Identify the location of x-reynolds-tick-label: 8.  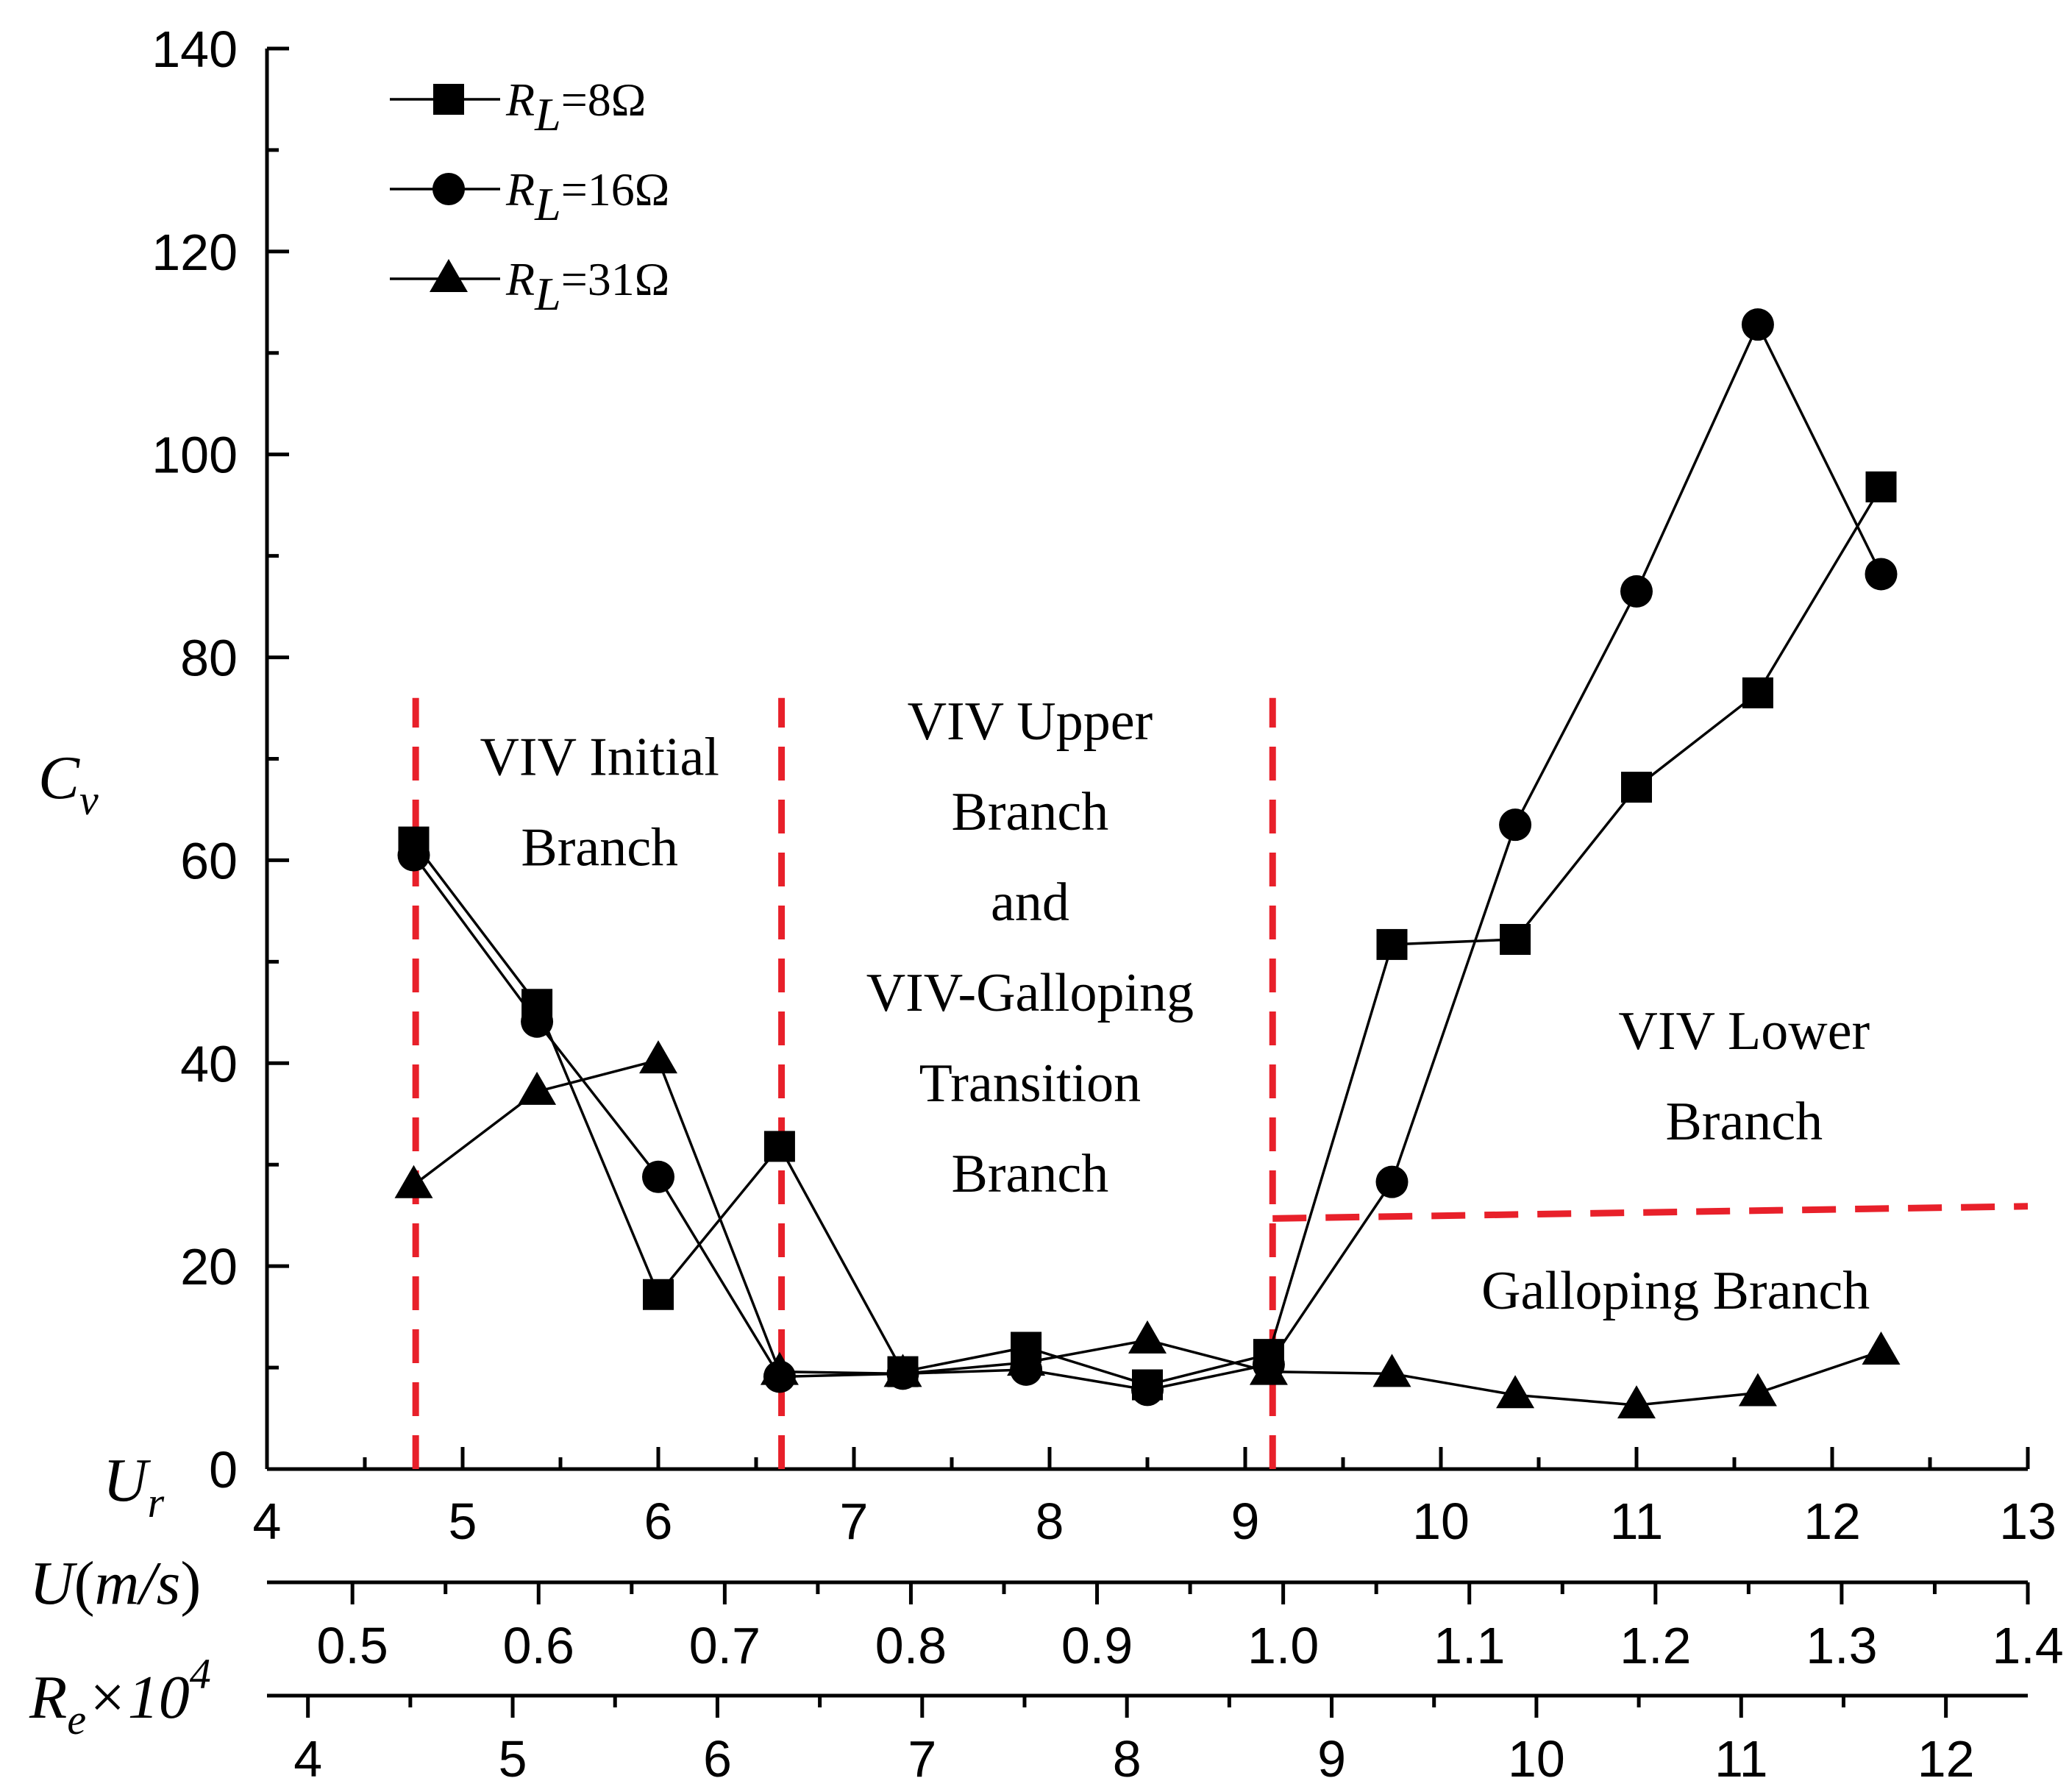
(1128, 1759).